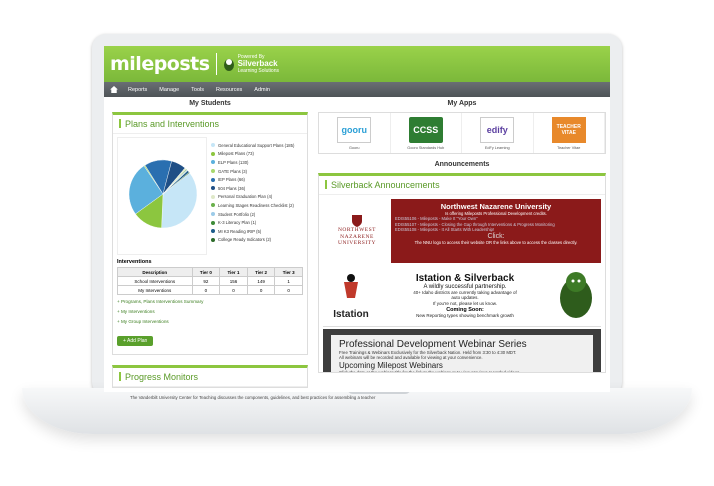  I want to click on legend-item: Milepost Plans (73), so click(252, 154).